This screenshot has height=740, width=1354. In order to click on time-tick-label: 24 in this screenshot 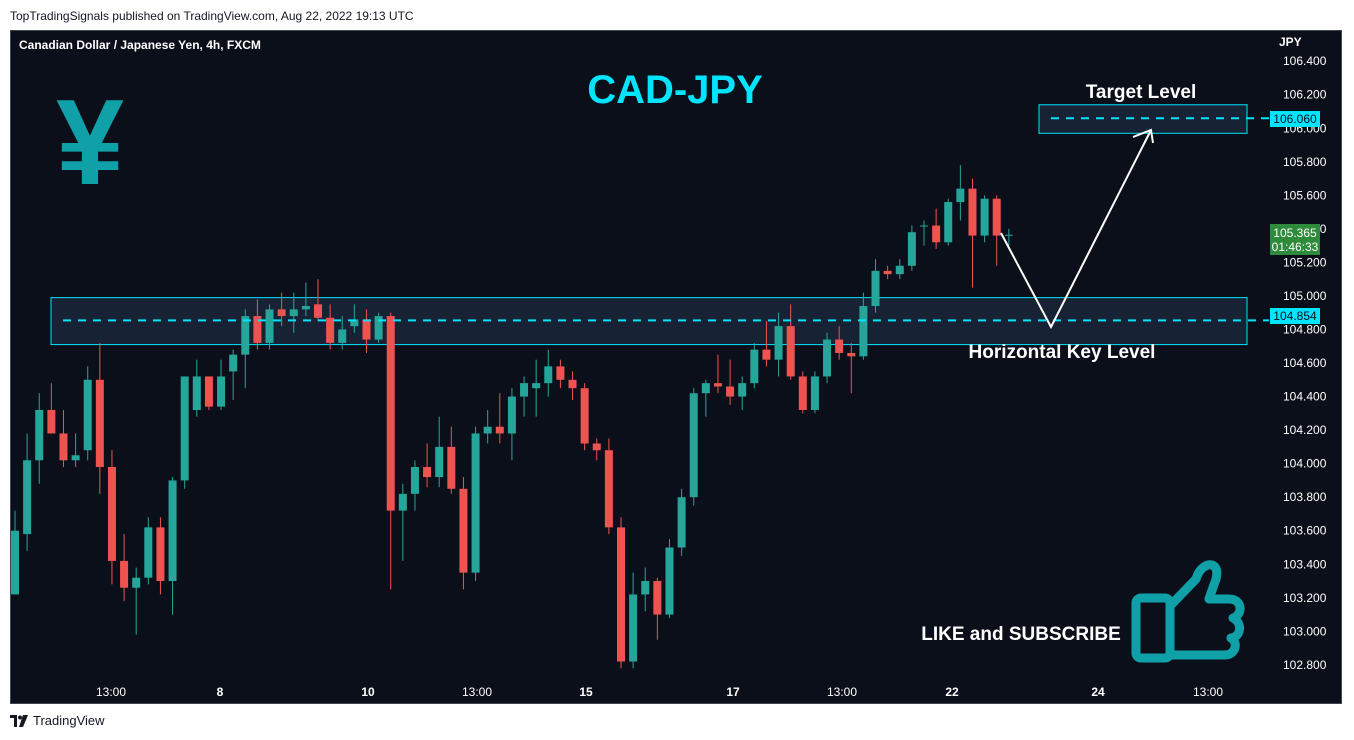, I will do `click(1098, 692)`.